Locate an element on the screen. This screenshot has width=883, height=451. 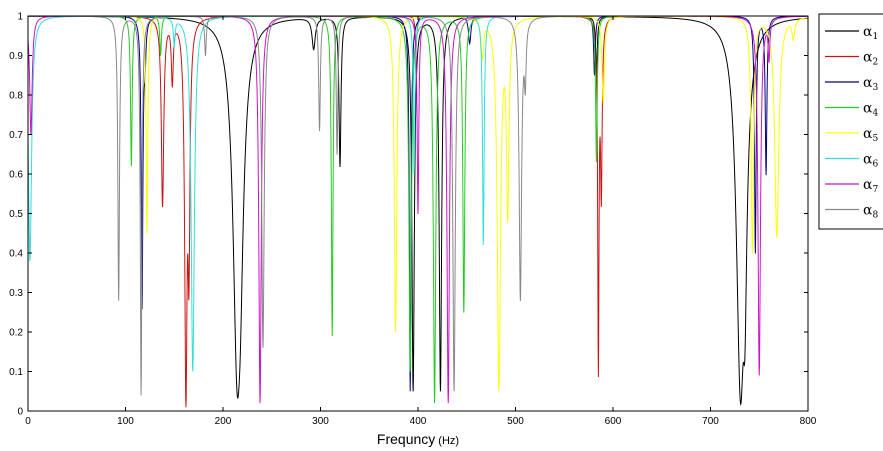
x-axis-label-unit: (Hz) is located at coordinates (448, 441).